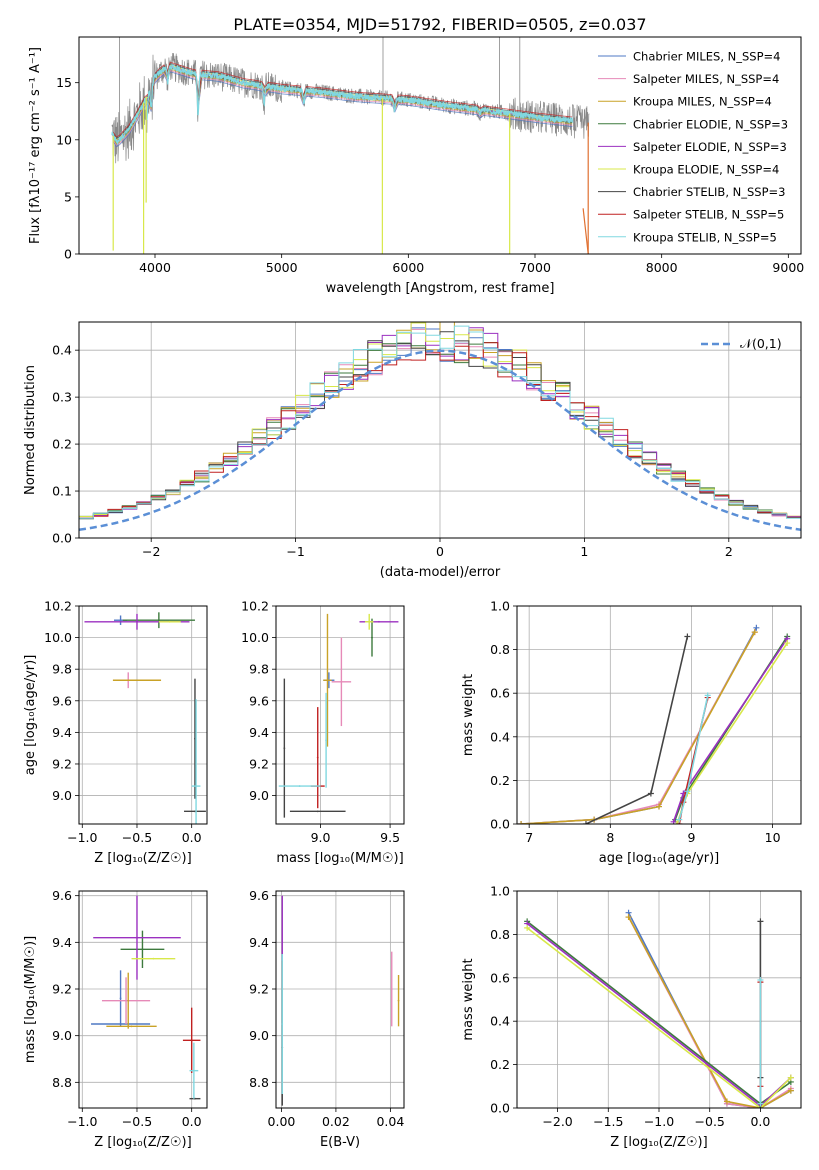 The height and width of the screenshot is (1170, 819). Describe the element at coordinates (339, 858) in the screenshot. I see `age_vs_mass-xlabel: mass [log₁₀(M/M☉)]` at that location.